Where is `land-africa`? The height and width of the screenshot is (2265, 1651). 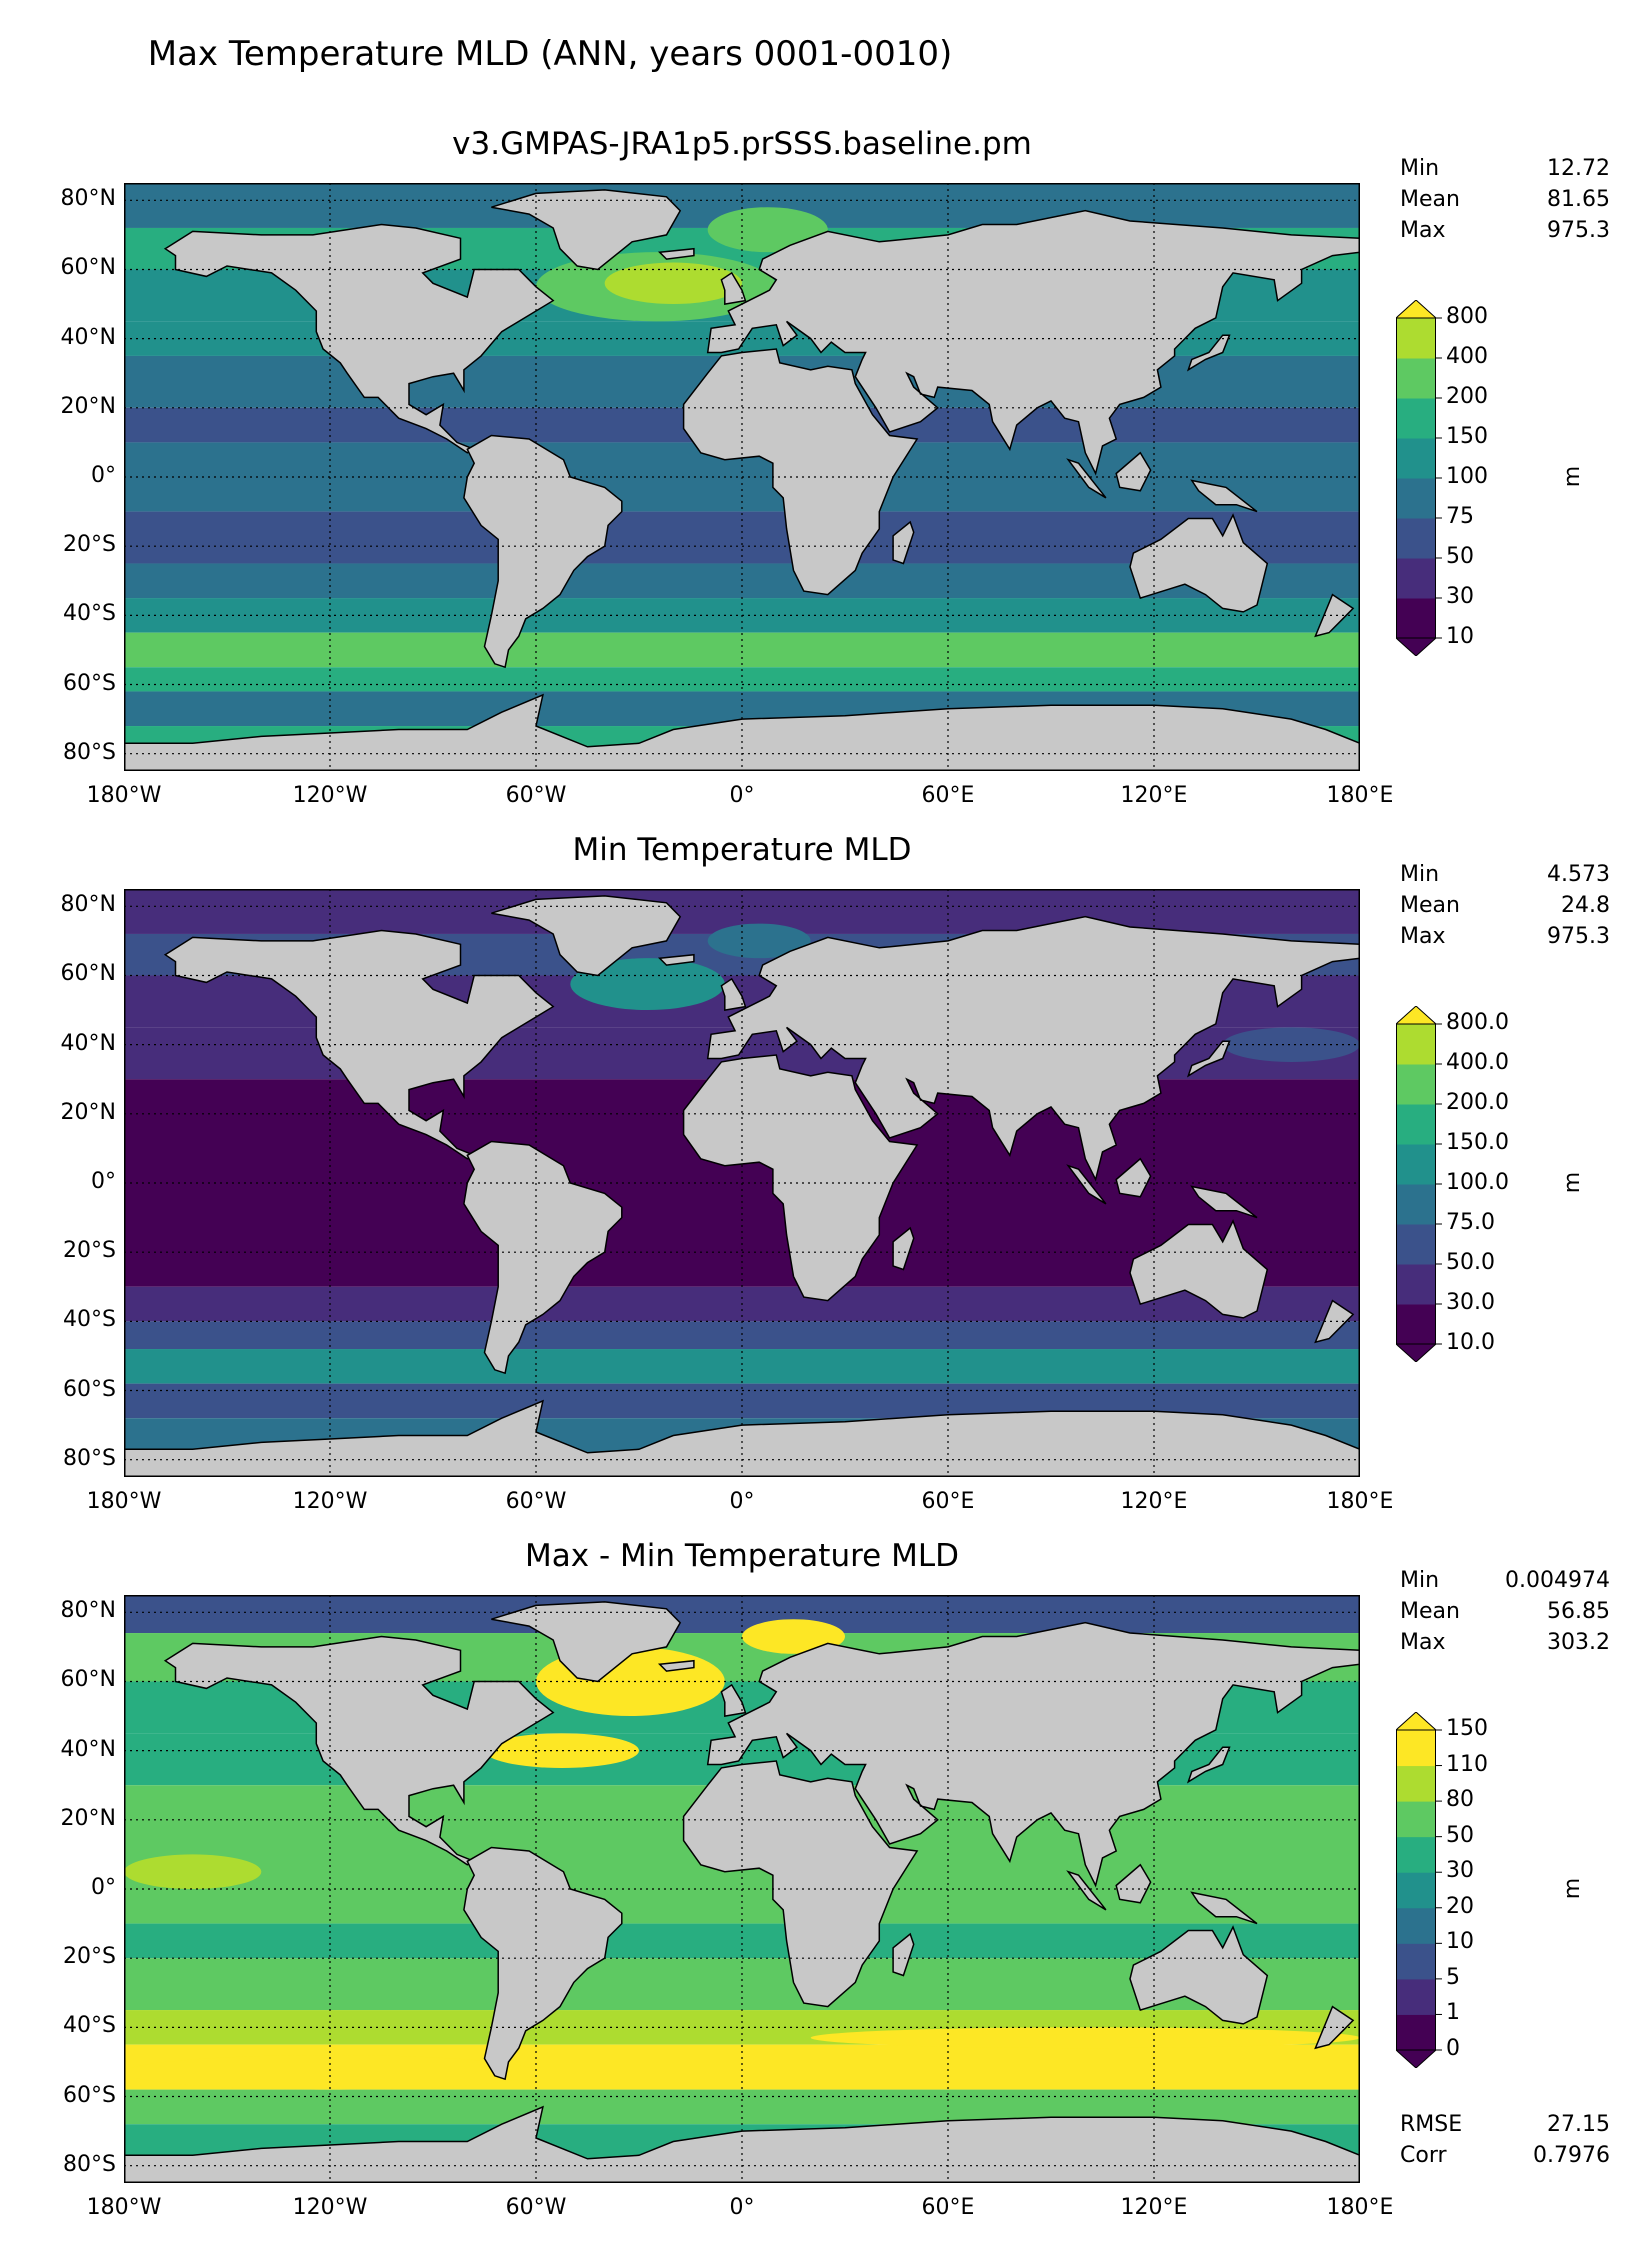 land-africa is located at coordinates (800, 1884).